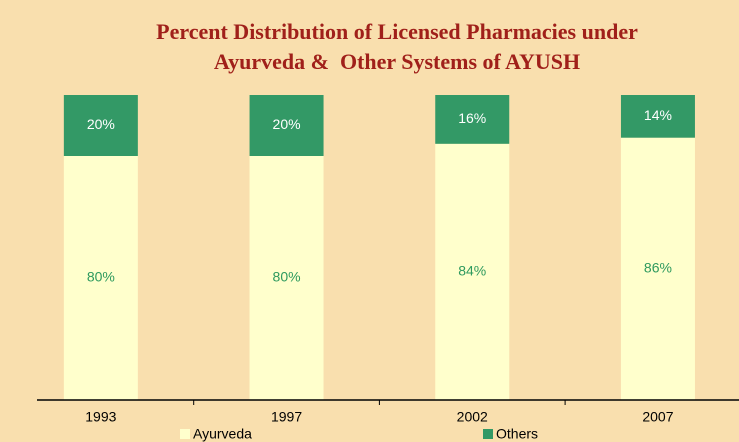 The image size is (739, 442). Describe the element at coordinates (397, 61) in the screenshot. I see `chart-title: Ayurveda & Other Systems of AYUSH` at that location.